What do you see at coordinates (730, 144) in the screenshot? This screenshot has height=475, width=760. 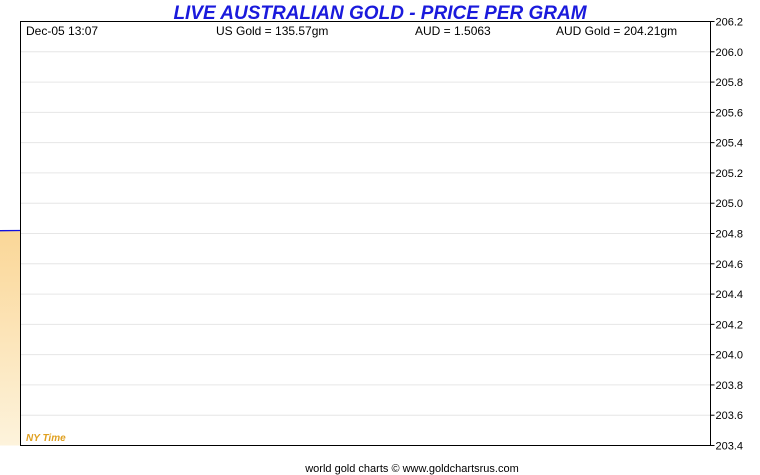 I see `y-tick-label: 205.4` at bounding box center [730, 144].